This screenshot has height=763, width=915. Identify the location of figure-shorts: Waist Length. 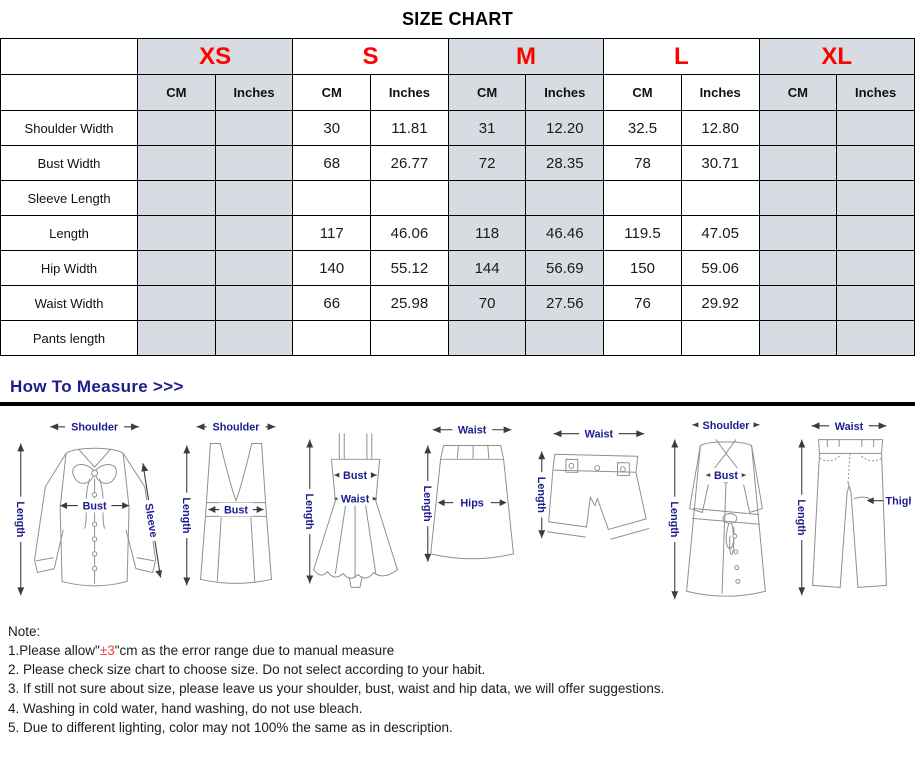
(592, 483).